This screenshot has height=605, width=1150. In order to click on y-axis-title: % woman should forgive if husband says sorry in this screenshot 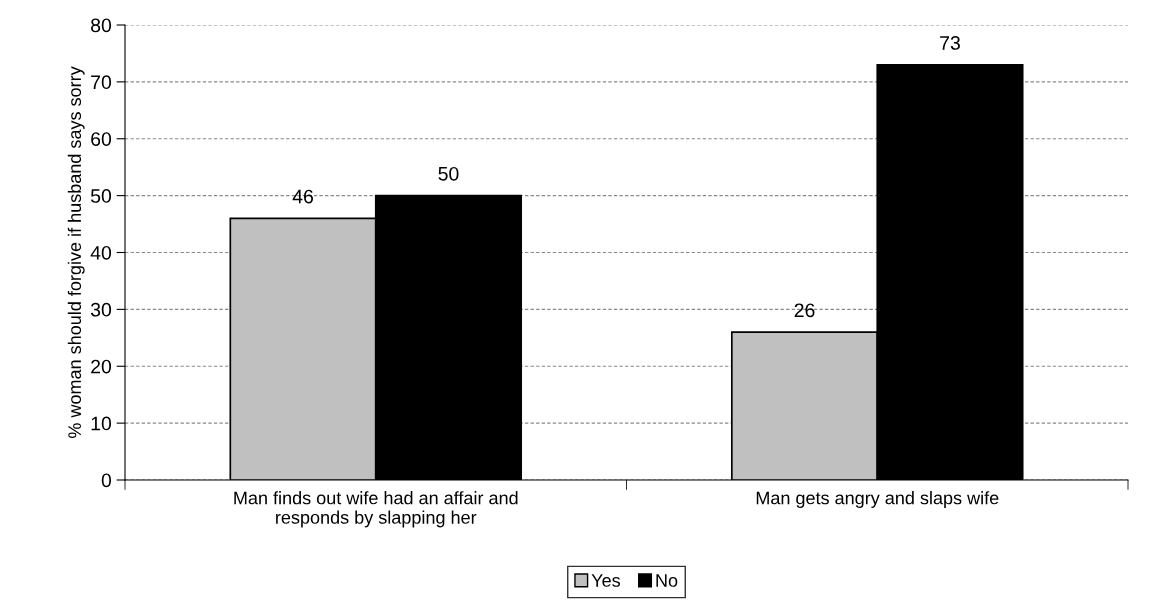, I will do `click(76, 252)`.